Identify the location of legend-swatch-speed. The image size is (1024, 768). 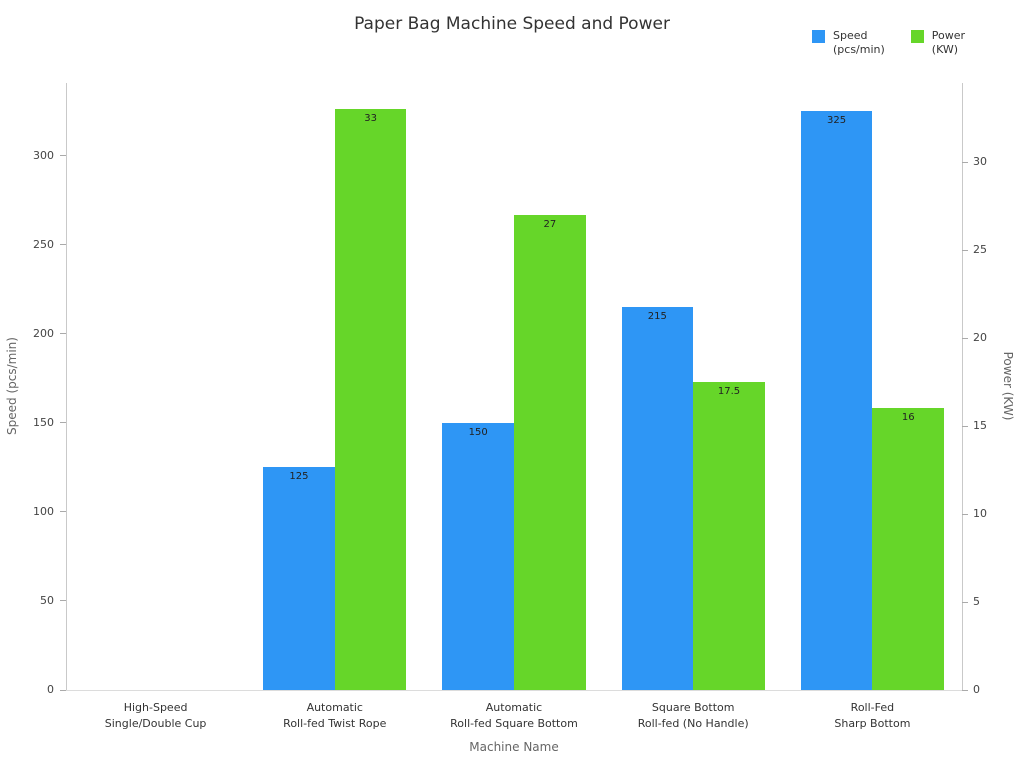
(818, 36).